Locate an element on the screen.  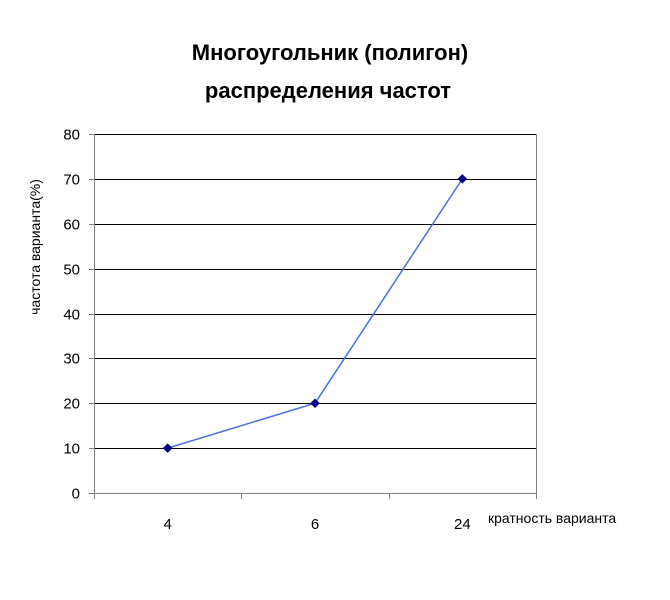
y-tick-label: 30 is located at coordinates (71, 359).